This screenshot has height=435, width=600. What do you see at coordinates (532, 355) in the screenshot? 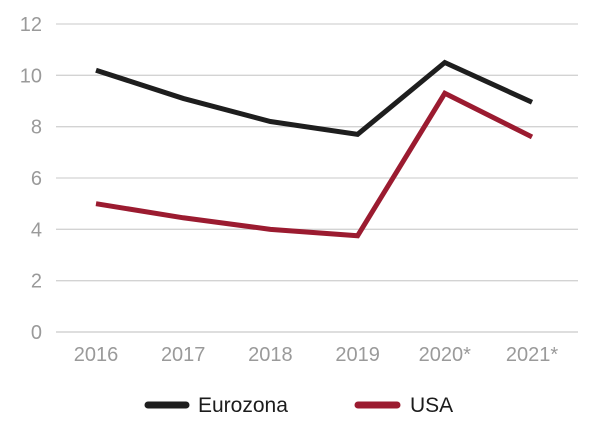
I see `x-tick-label: 2021*` at bounding box center [532, 355].